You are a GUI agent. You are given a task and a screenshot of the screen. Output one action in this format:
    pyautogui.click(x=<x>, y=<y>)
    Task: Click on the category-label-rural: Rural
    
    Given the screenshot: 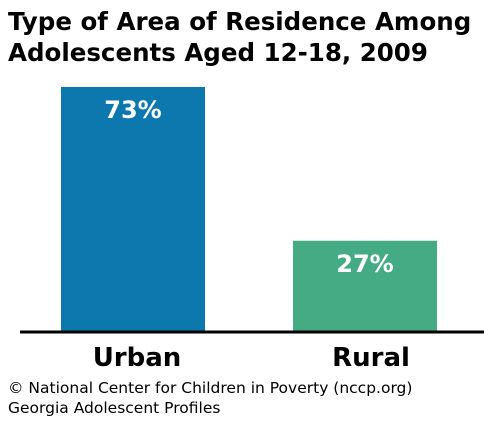 What is the action you would take?
    pyautogui.click(x=371, y=358)
    